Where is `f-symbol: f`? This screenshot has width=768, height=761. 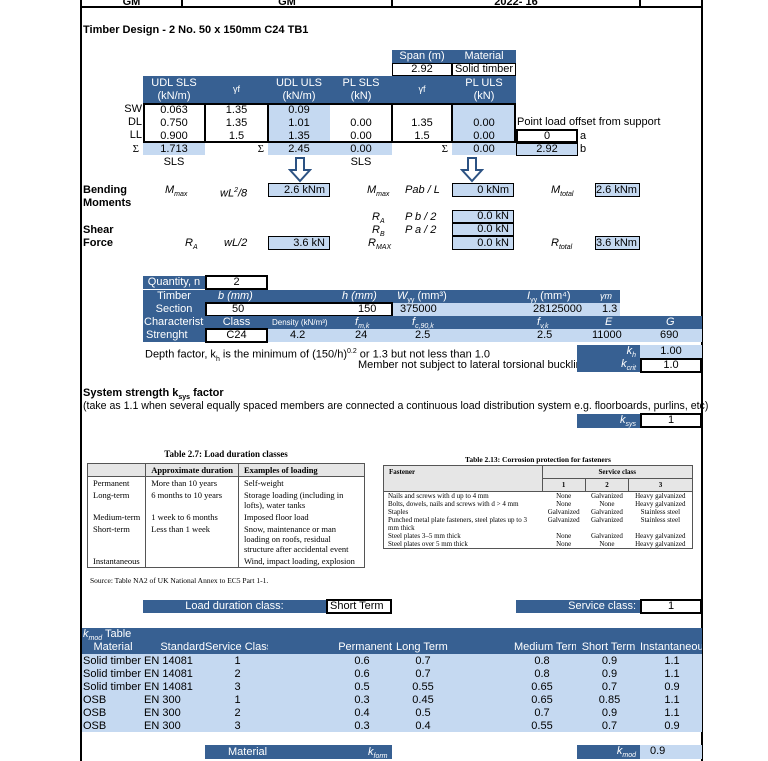 f-symbol: f is located at coordinates (357, 322).